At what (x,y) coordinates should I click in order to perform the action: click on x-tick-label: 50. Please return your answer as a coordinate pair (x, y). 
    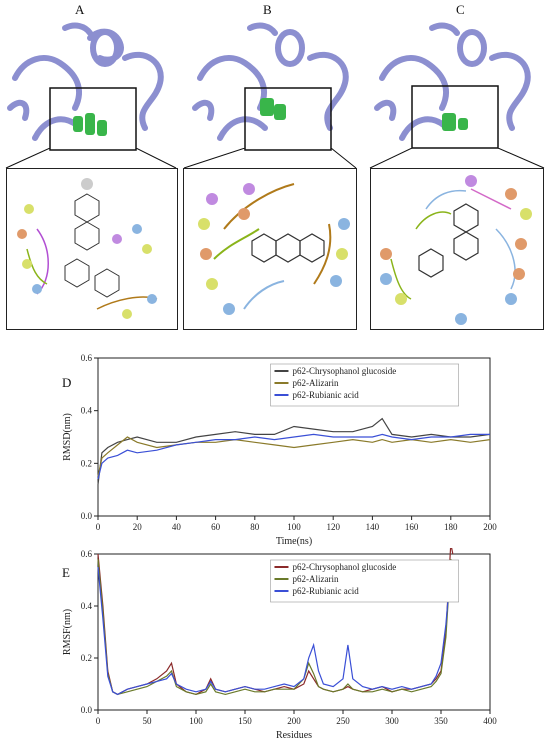
    Looking at the image, I should click on (148, 721).